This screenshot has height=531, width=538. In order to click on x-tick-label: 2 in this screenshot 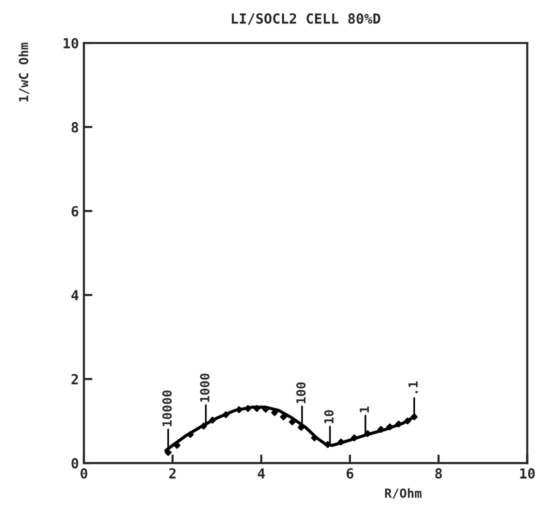, I will do `click(172, 473)`.